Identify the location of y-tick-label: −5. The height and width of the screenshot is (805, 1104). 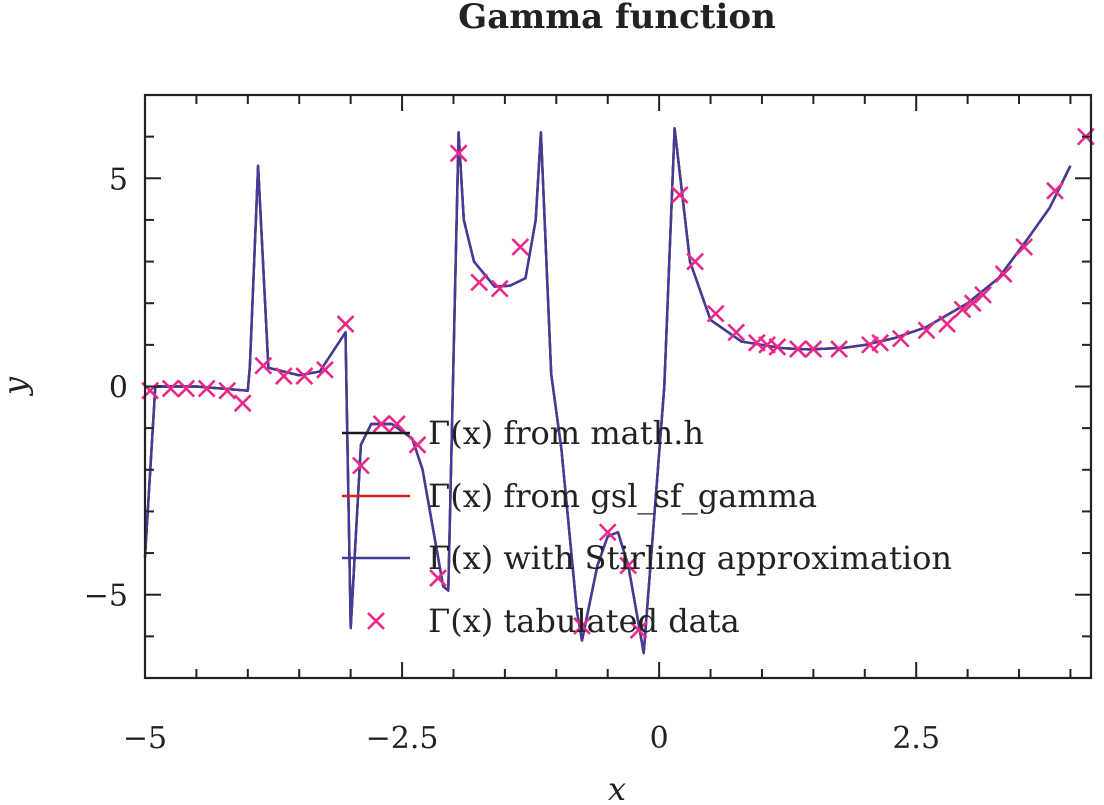
(106, 596).